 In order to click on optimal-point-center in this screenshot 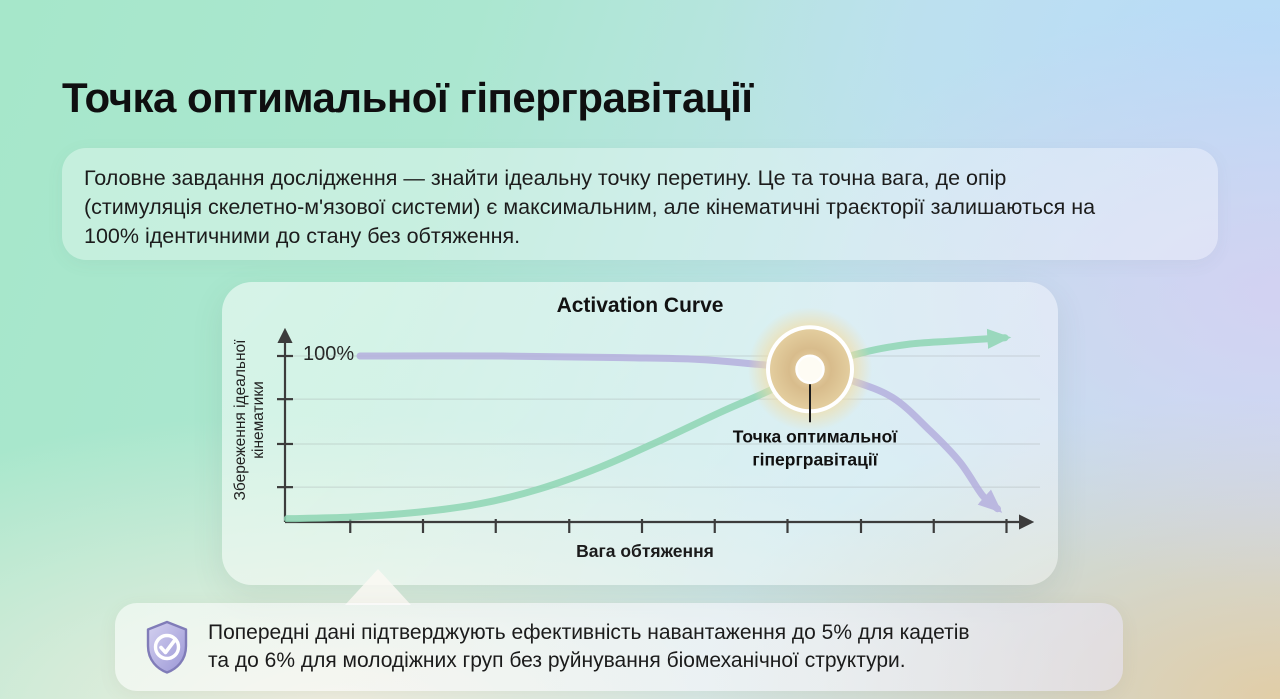, I will do `click(810, 369)`.